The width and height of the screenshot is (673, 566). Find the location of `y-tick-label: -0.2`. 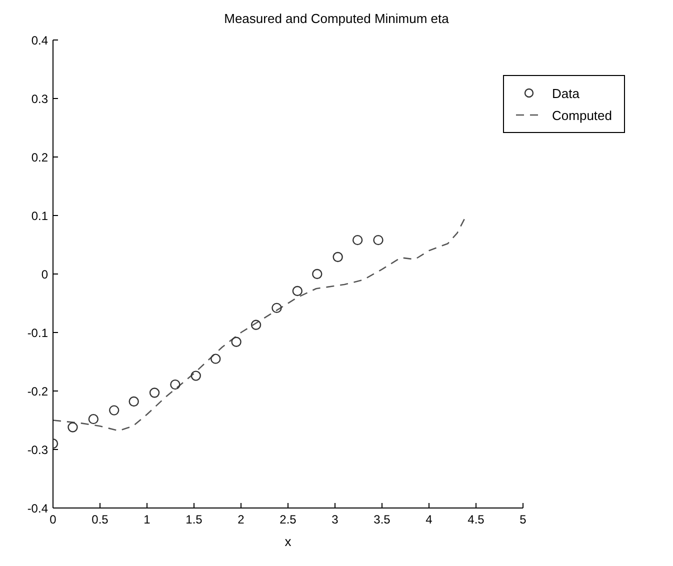

y-tick-label: -0.2 is located at coordinates (37, 391).